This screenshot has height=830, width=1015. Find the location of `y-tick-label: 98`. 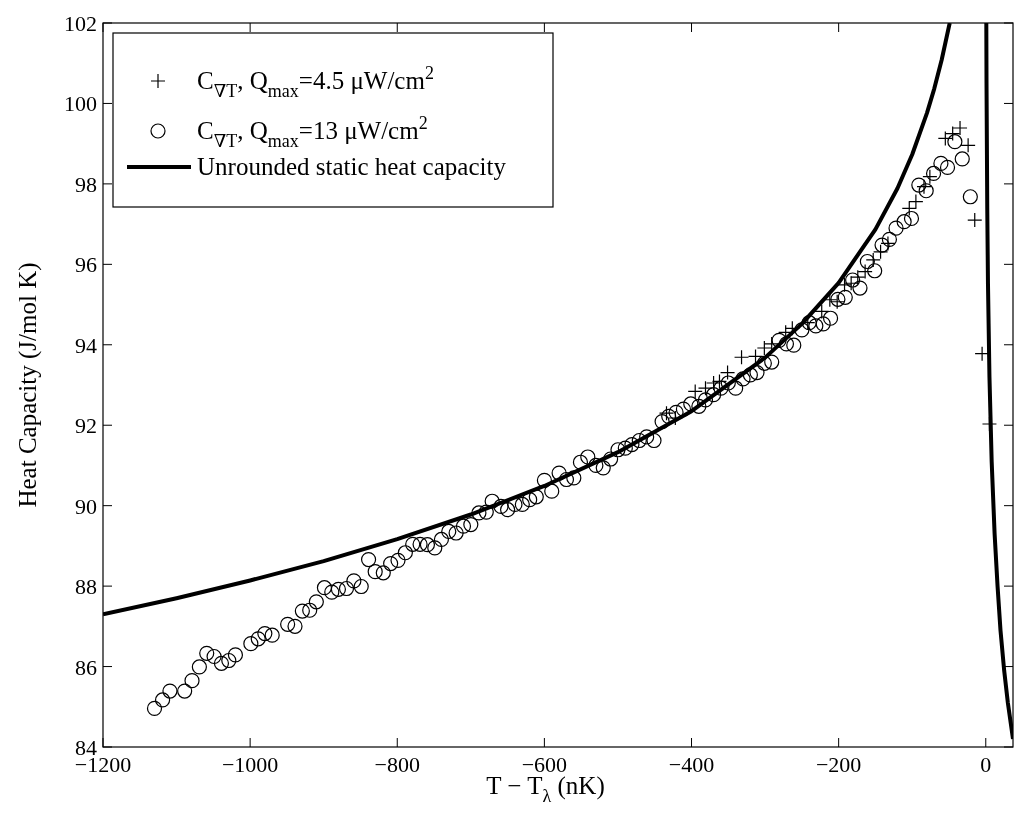

y-tick-label: 98 is located at coordinates (86, 184).